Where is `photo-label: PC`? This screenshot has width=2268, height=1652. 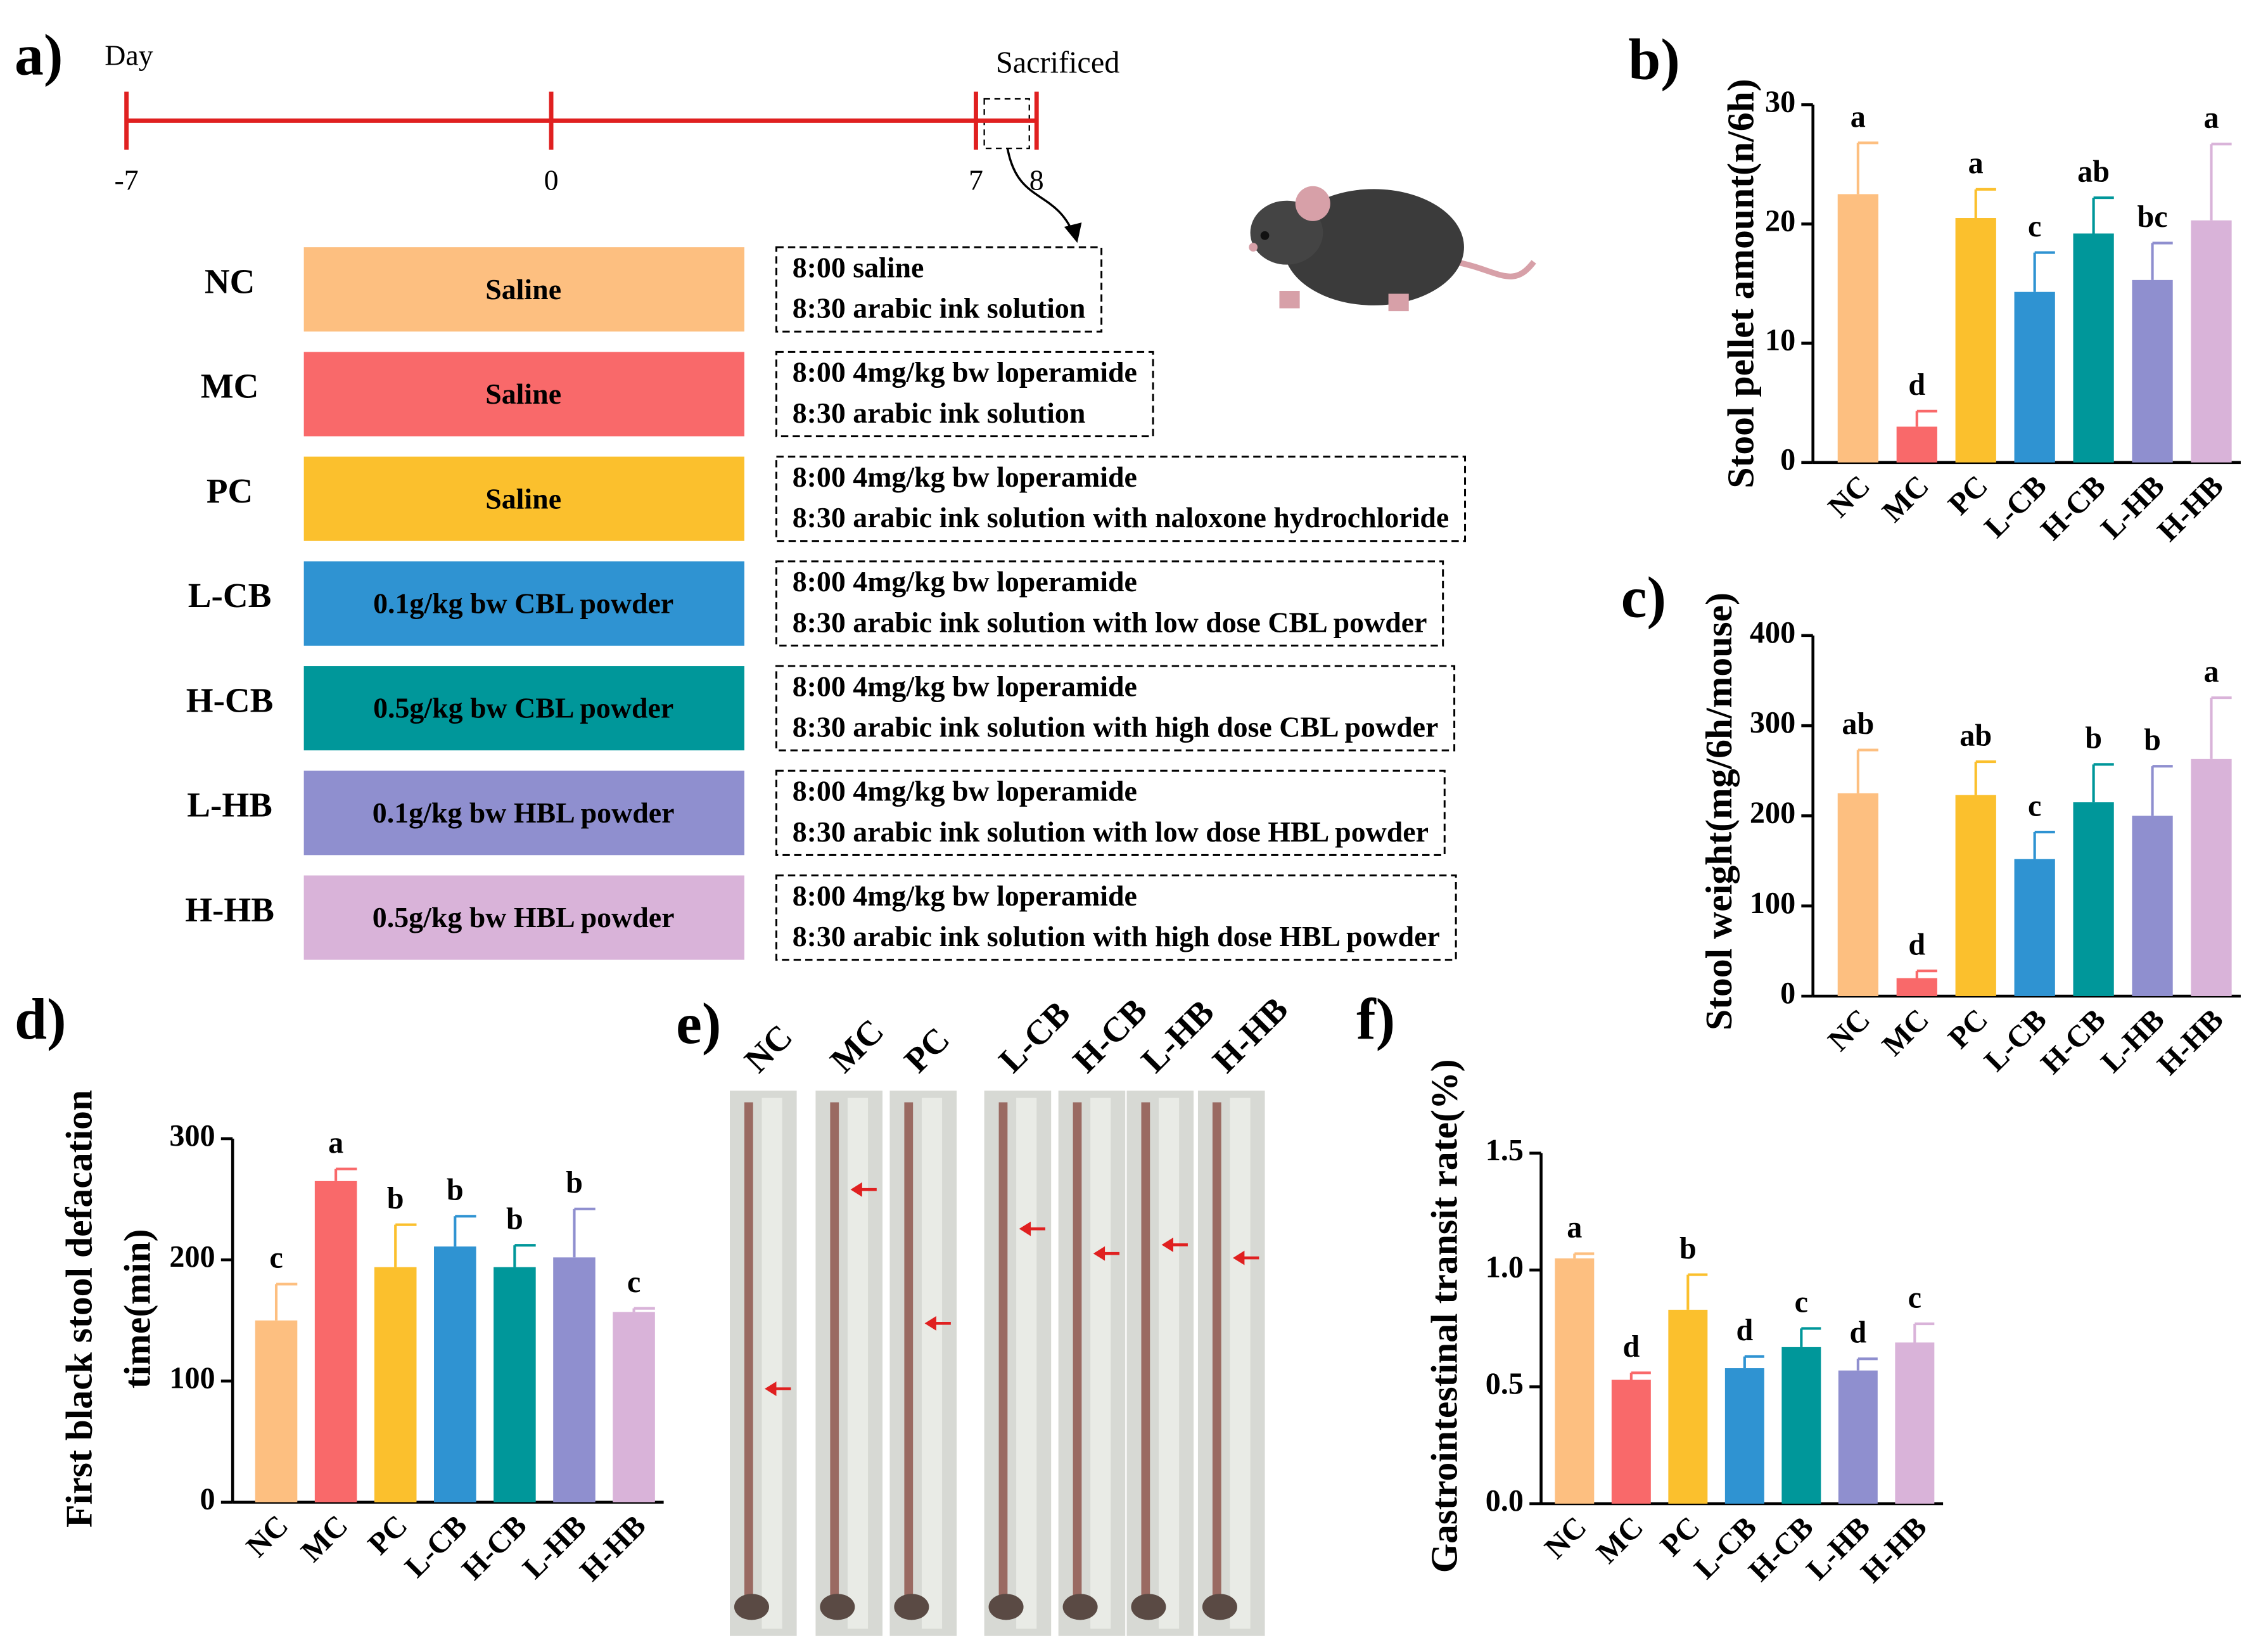
photo-label: PC is located at coordinates (926, 1050).